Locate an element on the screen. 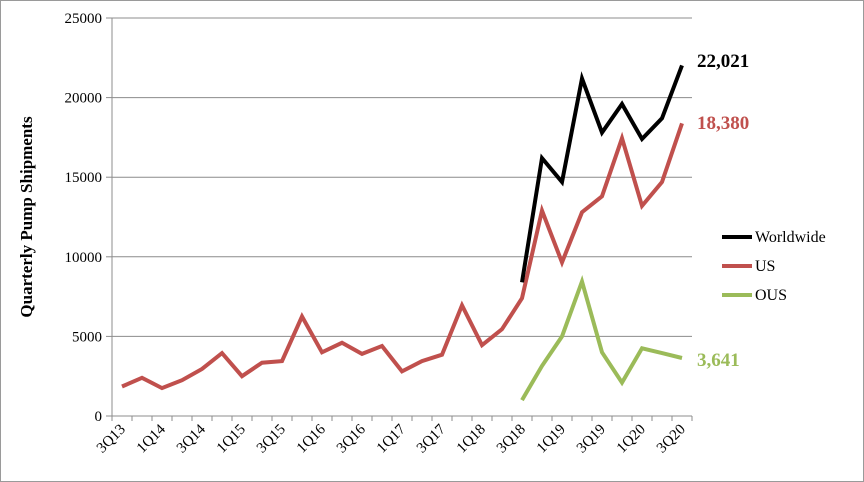 The image size is (864, 482). legend-label-ous: OUS is located at coordinates (771, 295).